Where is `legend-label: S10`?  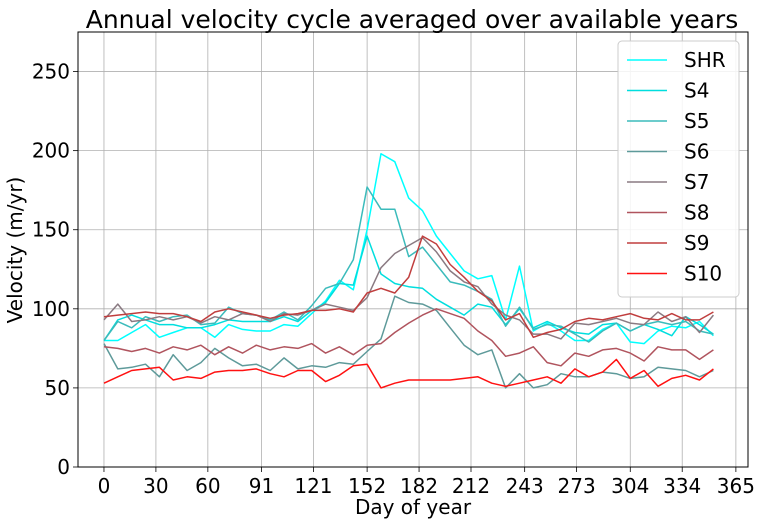 legend-label: S10 is located at coordinates (703, 274).